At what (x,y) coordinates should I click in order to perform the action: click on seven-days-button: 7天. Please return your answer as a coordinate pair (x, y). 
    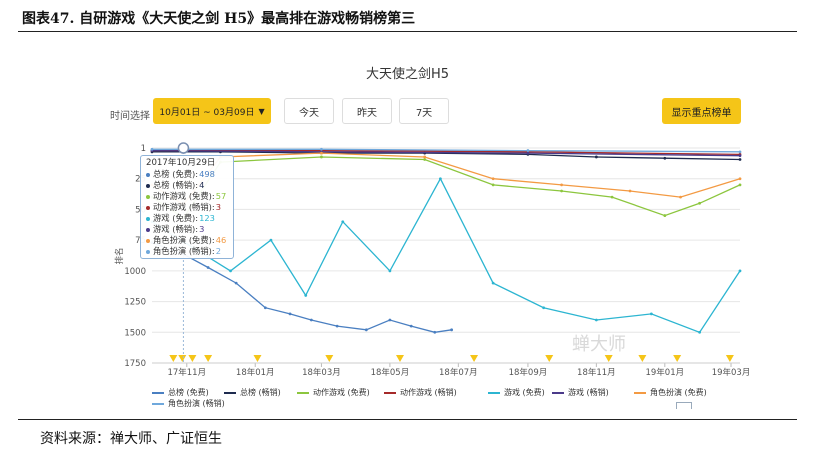
    Looking at the image, I should click on (424, 111).